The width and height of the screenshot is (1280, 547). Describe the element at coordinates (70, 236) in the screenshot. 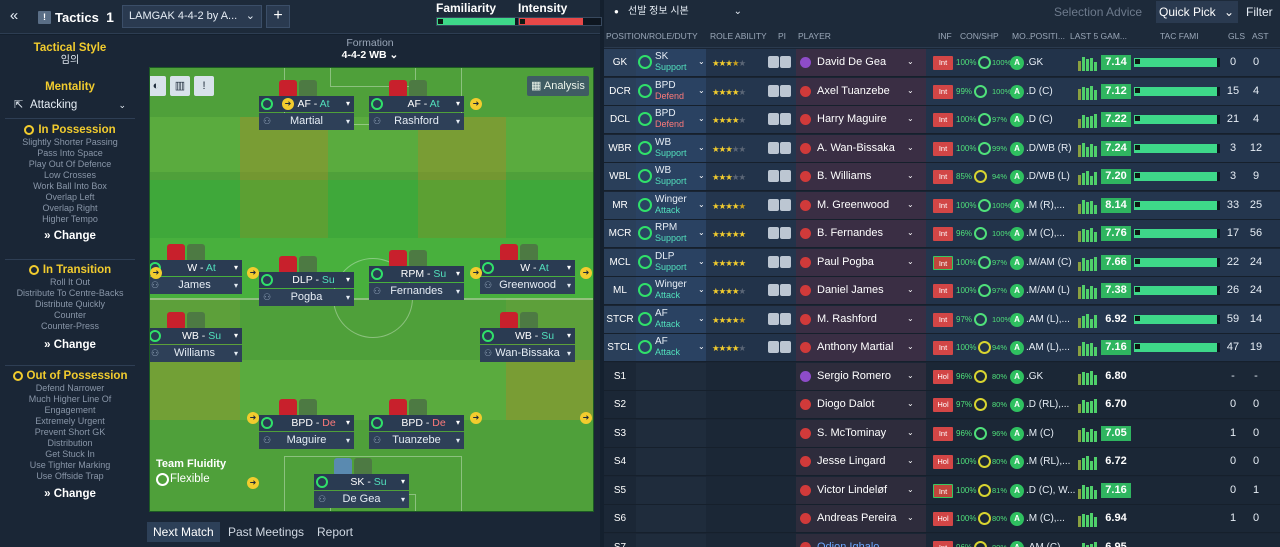

I see `in-possession-change-button: » Change` at that location.